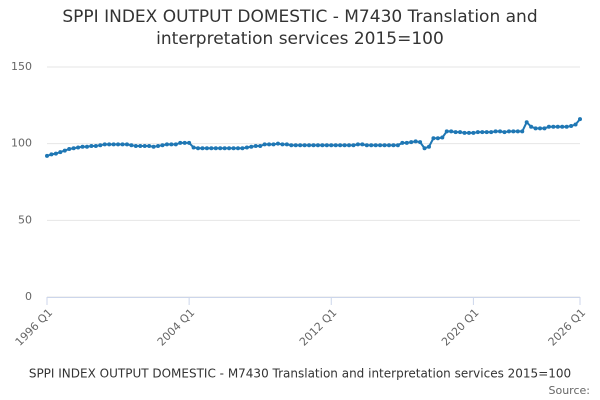 The width and height of the screenshot is (600, 400). Describe the element at coordinates (300, 39) in the screenshot. I see `chart-title: interpretation services 2015=100` at that location.